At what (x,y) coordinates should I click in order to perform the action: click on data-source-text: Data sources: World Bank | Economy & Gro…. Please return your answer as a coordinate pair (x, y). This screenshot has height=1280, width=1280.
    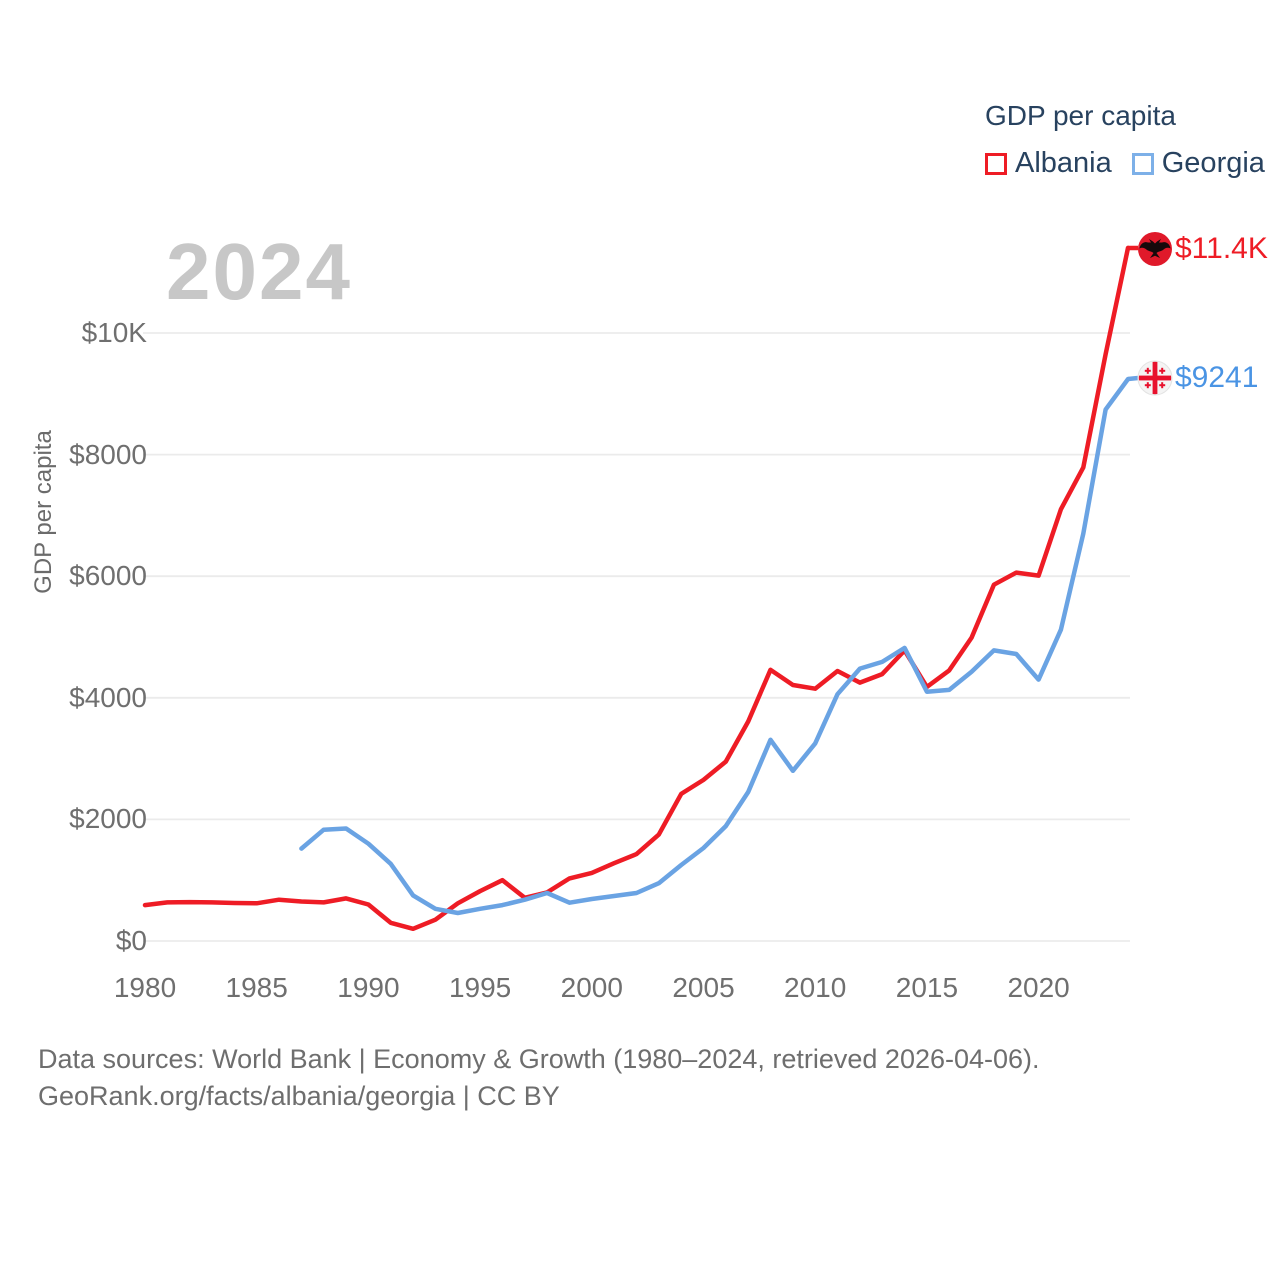
    Looking at the image, I should click on (539, 1059).